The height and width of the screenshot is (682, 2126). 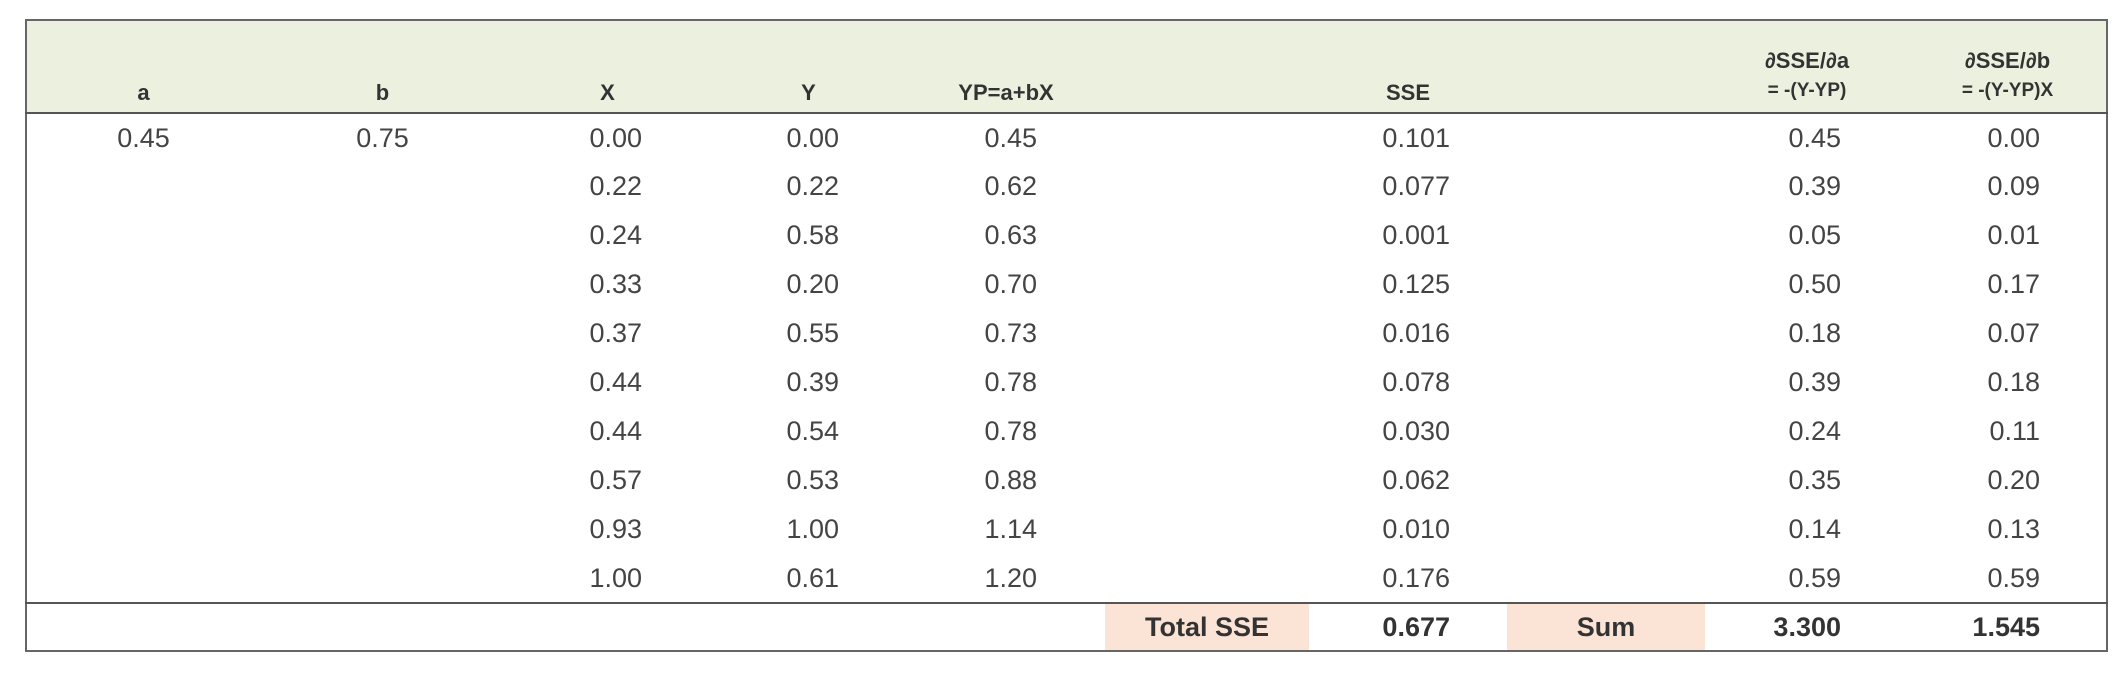 I want to click on data-row: 0.33 0.20 0.70 0.125 0.50 0.17, so click(x=1066, y=284).